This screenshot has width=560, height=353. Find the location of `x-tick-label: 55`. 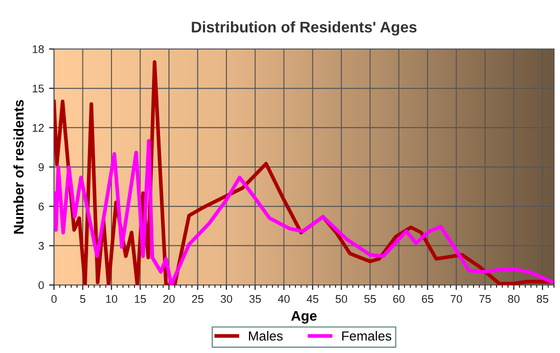

x-tick-label: 55 is located at coordinates (370, 299).